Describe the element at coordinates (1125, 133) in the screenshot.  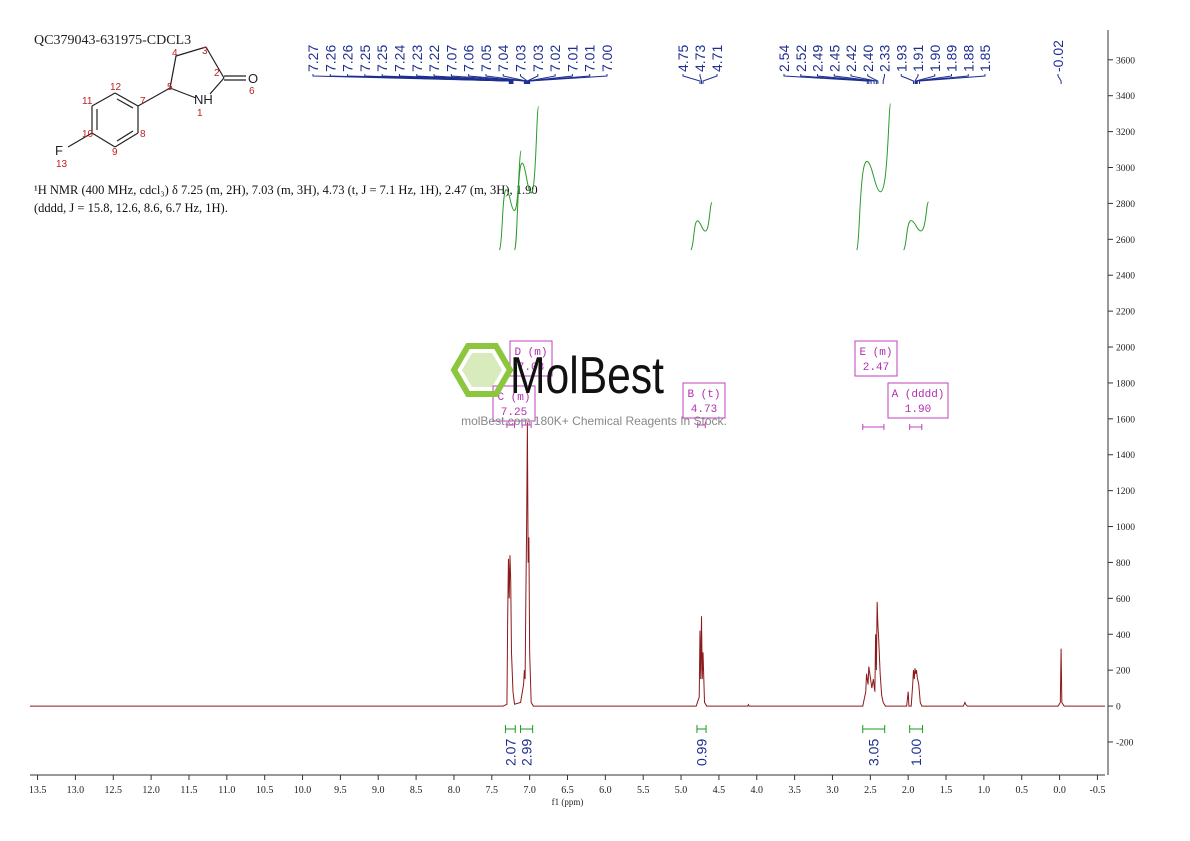
I see `y-tick-label: 3200` at that location.